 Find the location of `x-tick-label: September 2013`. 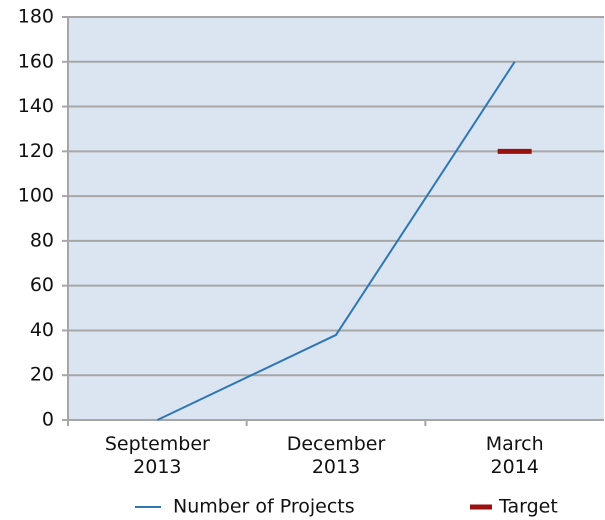

x-tick-label: September 2013 is located at coordinates (157, 455).